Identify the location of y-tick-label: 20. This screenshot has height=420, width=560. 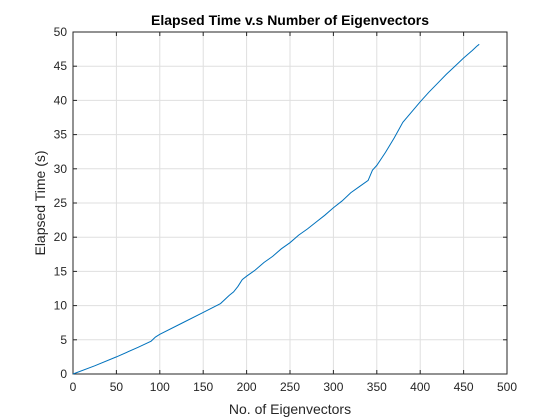
(61, 237).